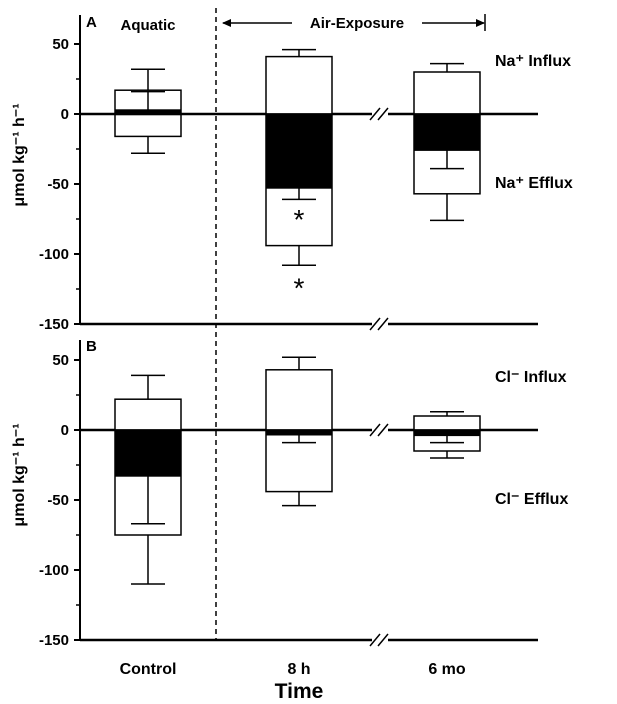 Image resolution: width=617 pixels, height=704 pixels. Describe the element at coordinates (54, 254) in the screenshot. I see `panel-a-ytick-label: -100` at that location.